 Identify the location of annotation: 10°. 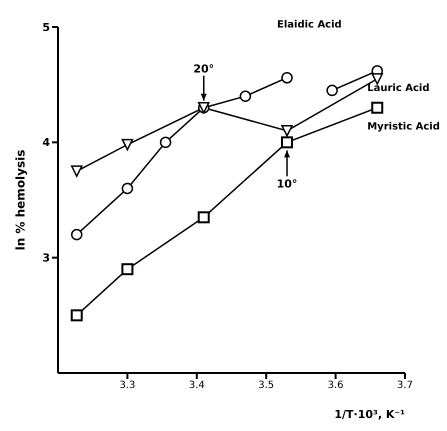
(287, 183).